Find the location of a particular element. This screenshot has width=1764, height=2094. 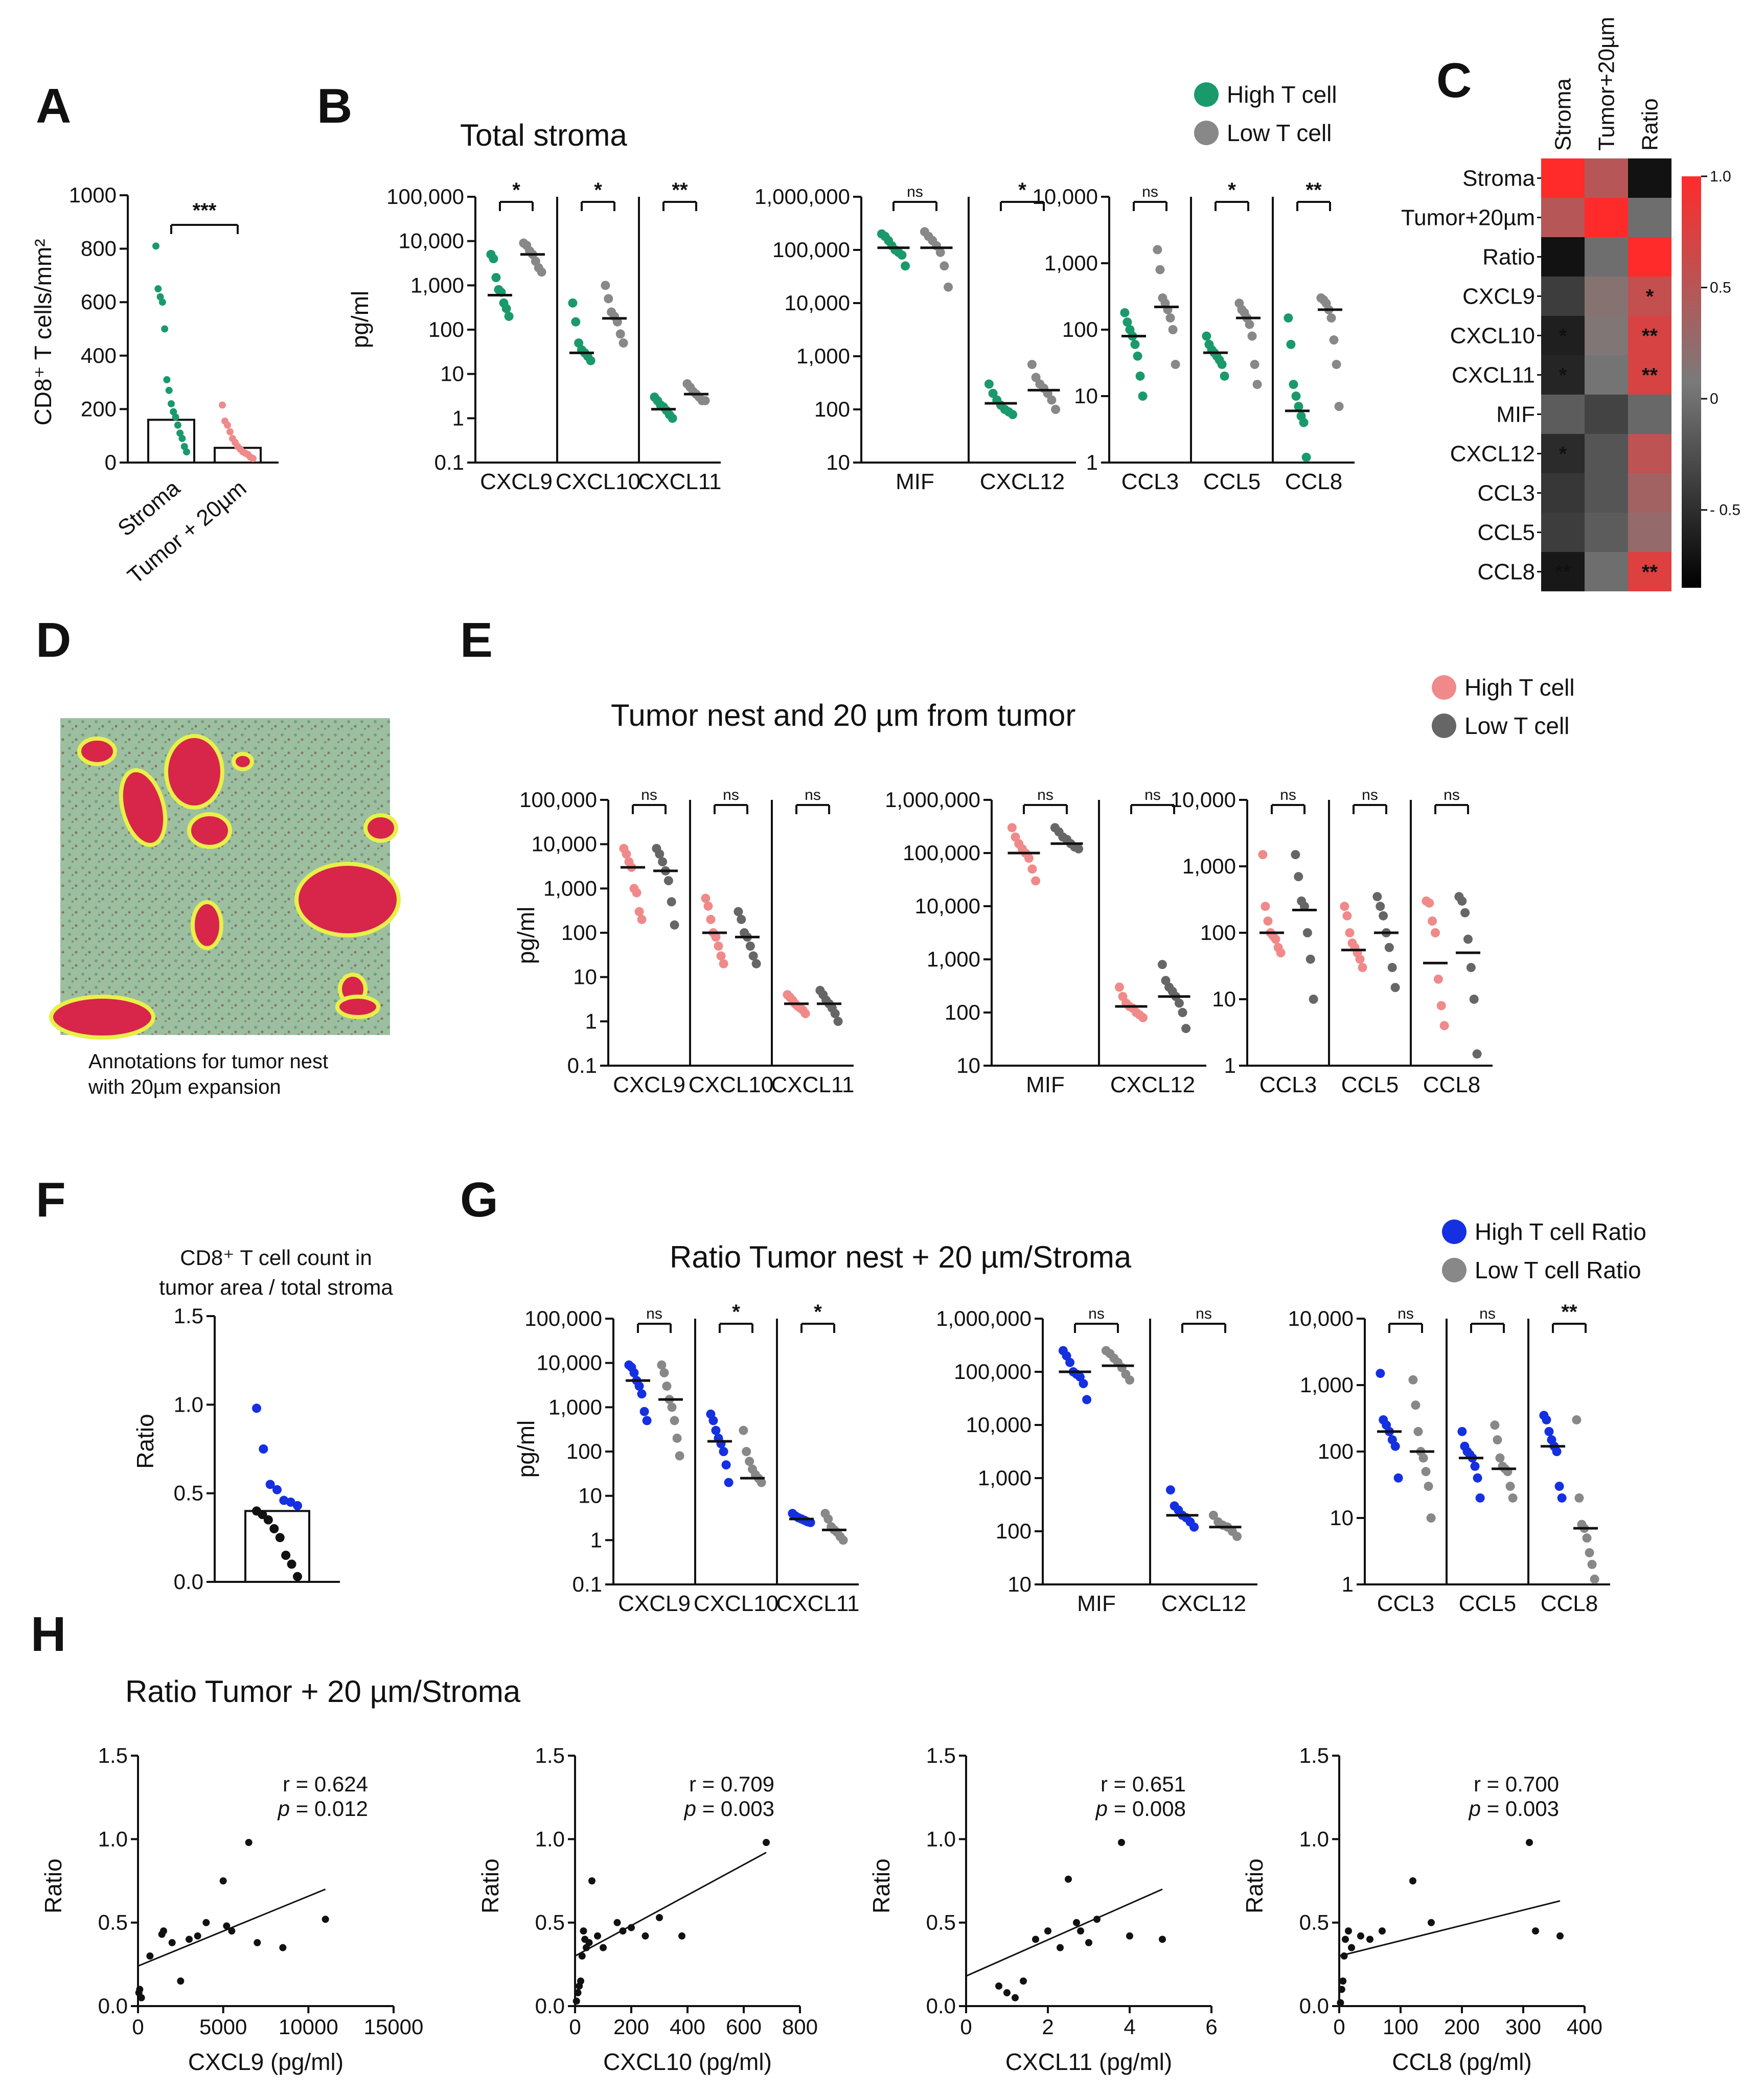

panel-E-group0-category-label: CXCL9 is located at coordinates (649, 1084).